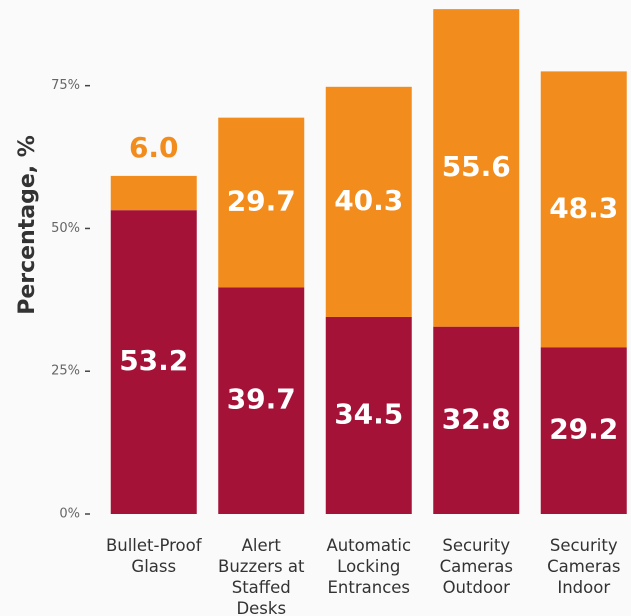 The image size is (631, 616). Describe the element at coordinates (584, 566) in the screenshot. I see `x-tick-label: Security Cameras Indoor` at that location.